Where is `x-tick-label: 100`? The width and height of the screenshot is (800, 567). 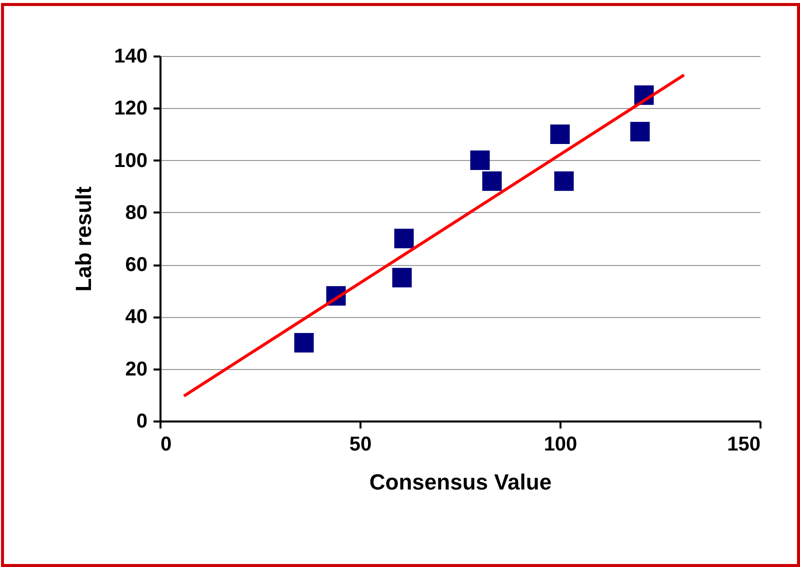 x-tick-label: 100 is located at coordinates (561, 445).